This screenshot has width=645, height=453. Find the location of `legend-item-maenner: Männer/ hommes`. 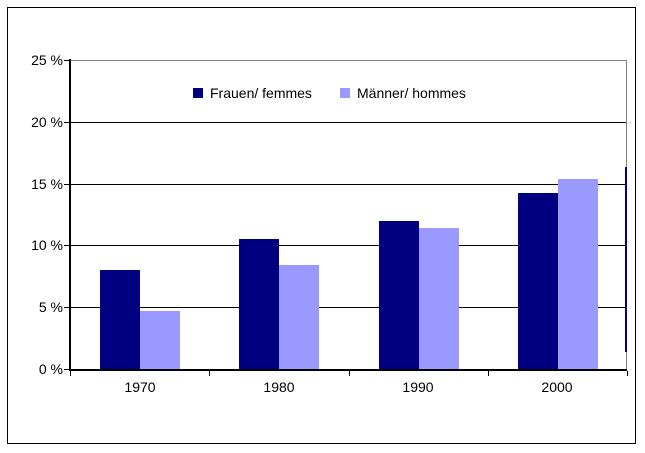

legend-item-maenner: Männer/ hommes is located at coordinates (403, 93).